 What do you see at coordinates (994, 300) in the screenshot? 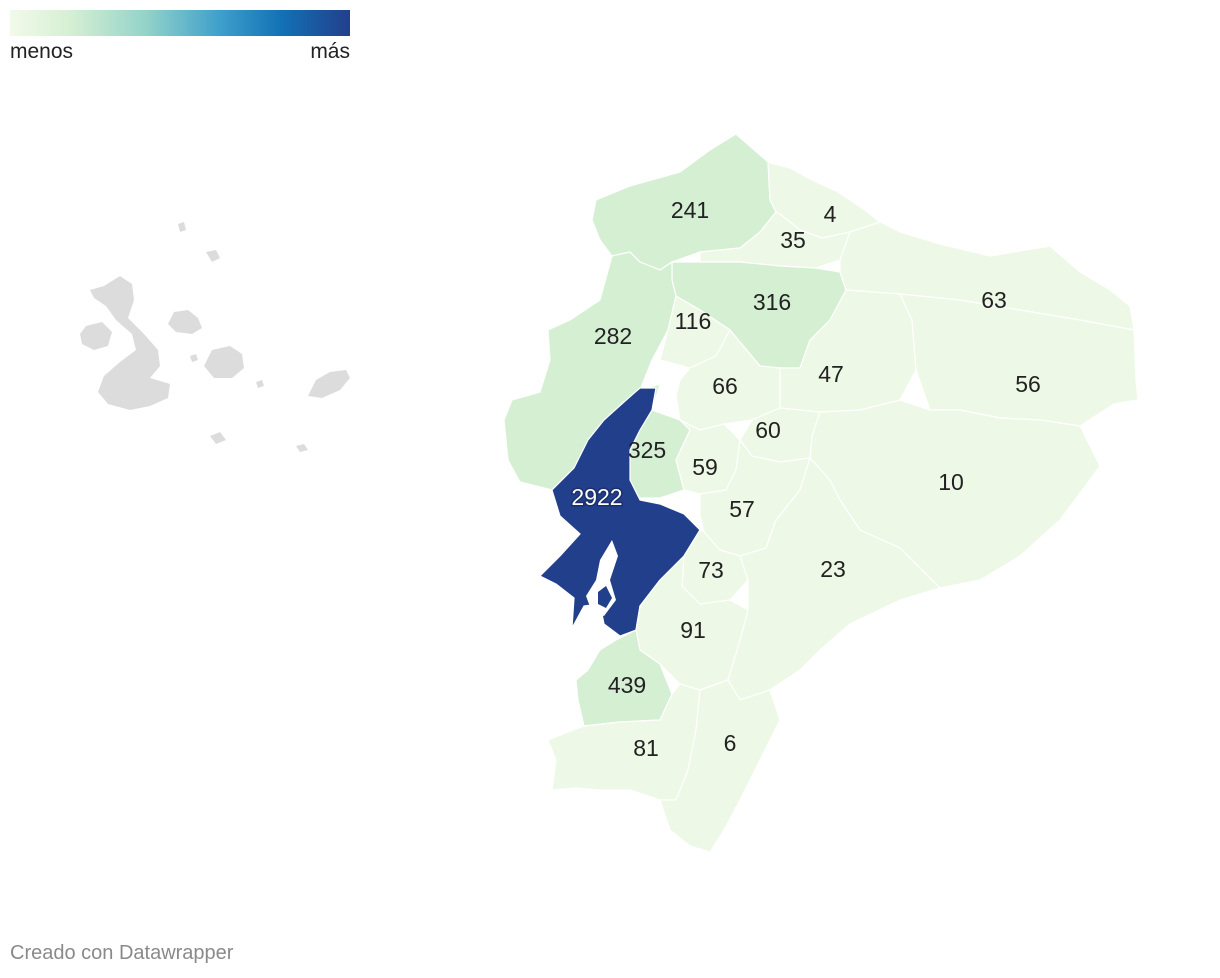
I see `label-sucumbios: 63` at bounding box center [994, 300].